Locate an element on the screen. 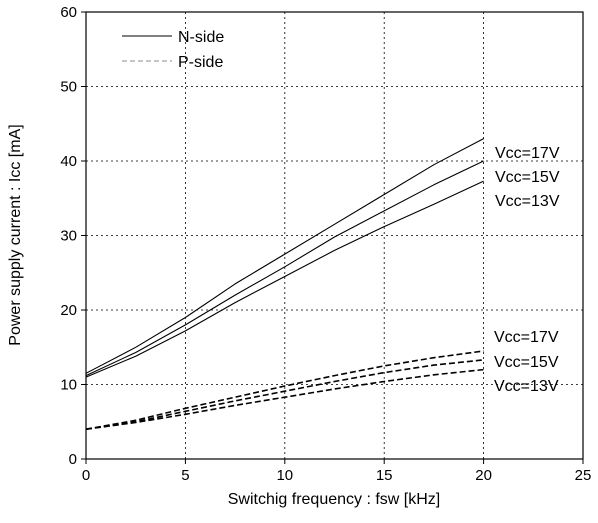  y-tick-label: 50 is located at coordinates (68, 87).